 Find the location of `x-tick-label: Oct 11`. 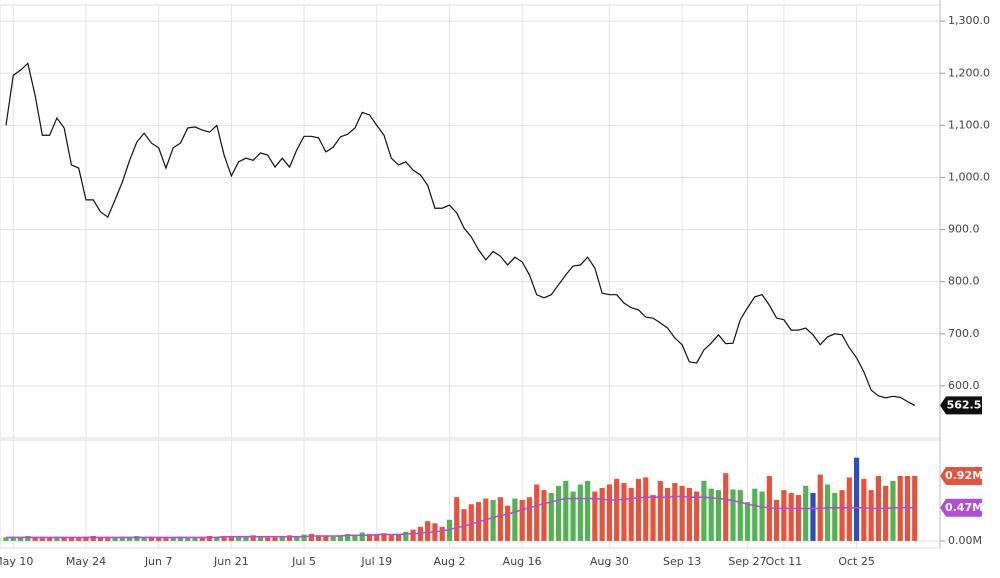

x-tick-label: Oct 11 is located at coordinates (784, 561).